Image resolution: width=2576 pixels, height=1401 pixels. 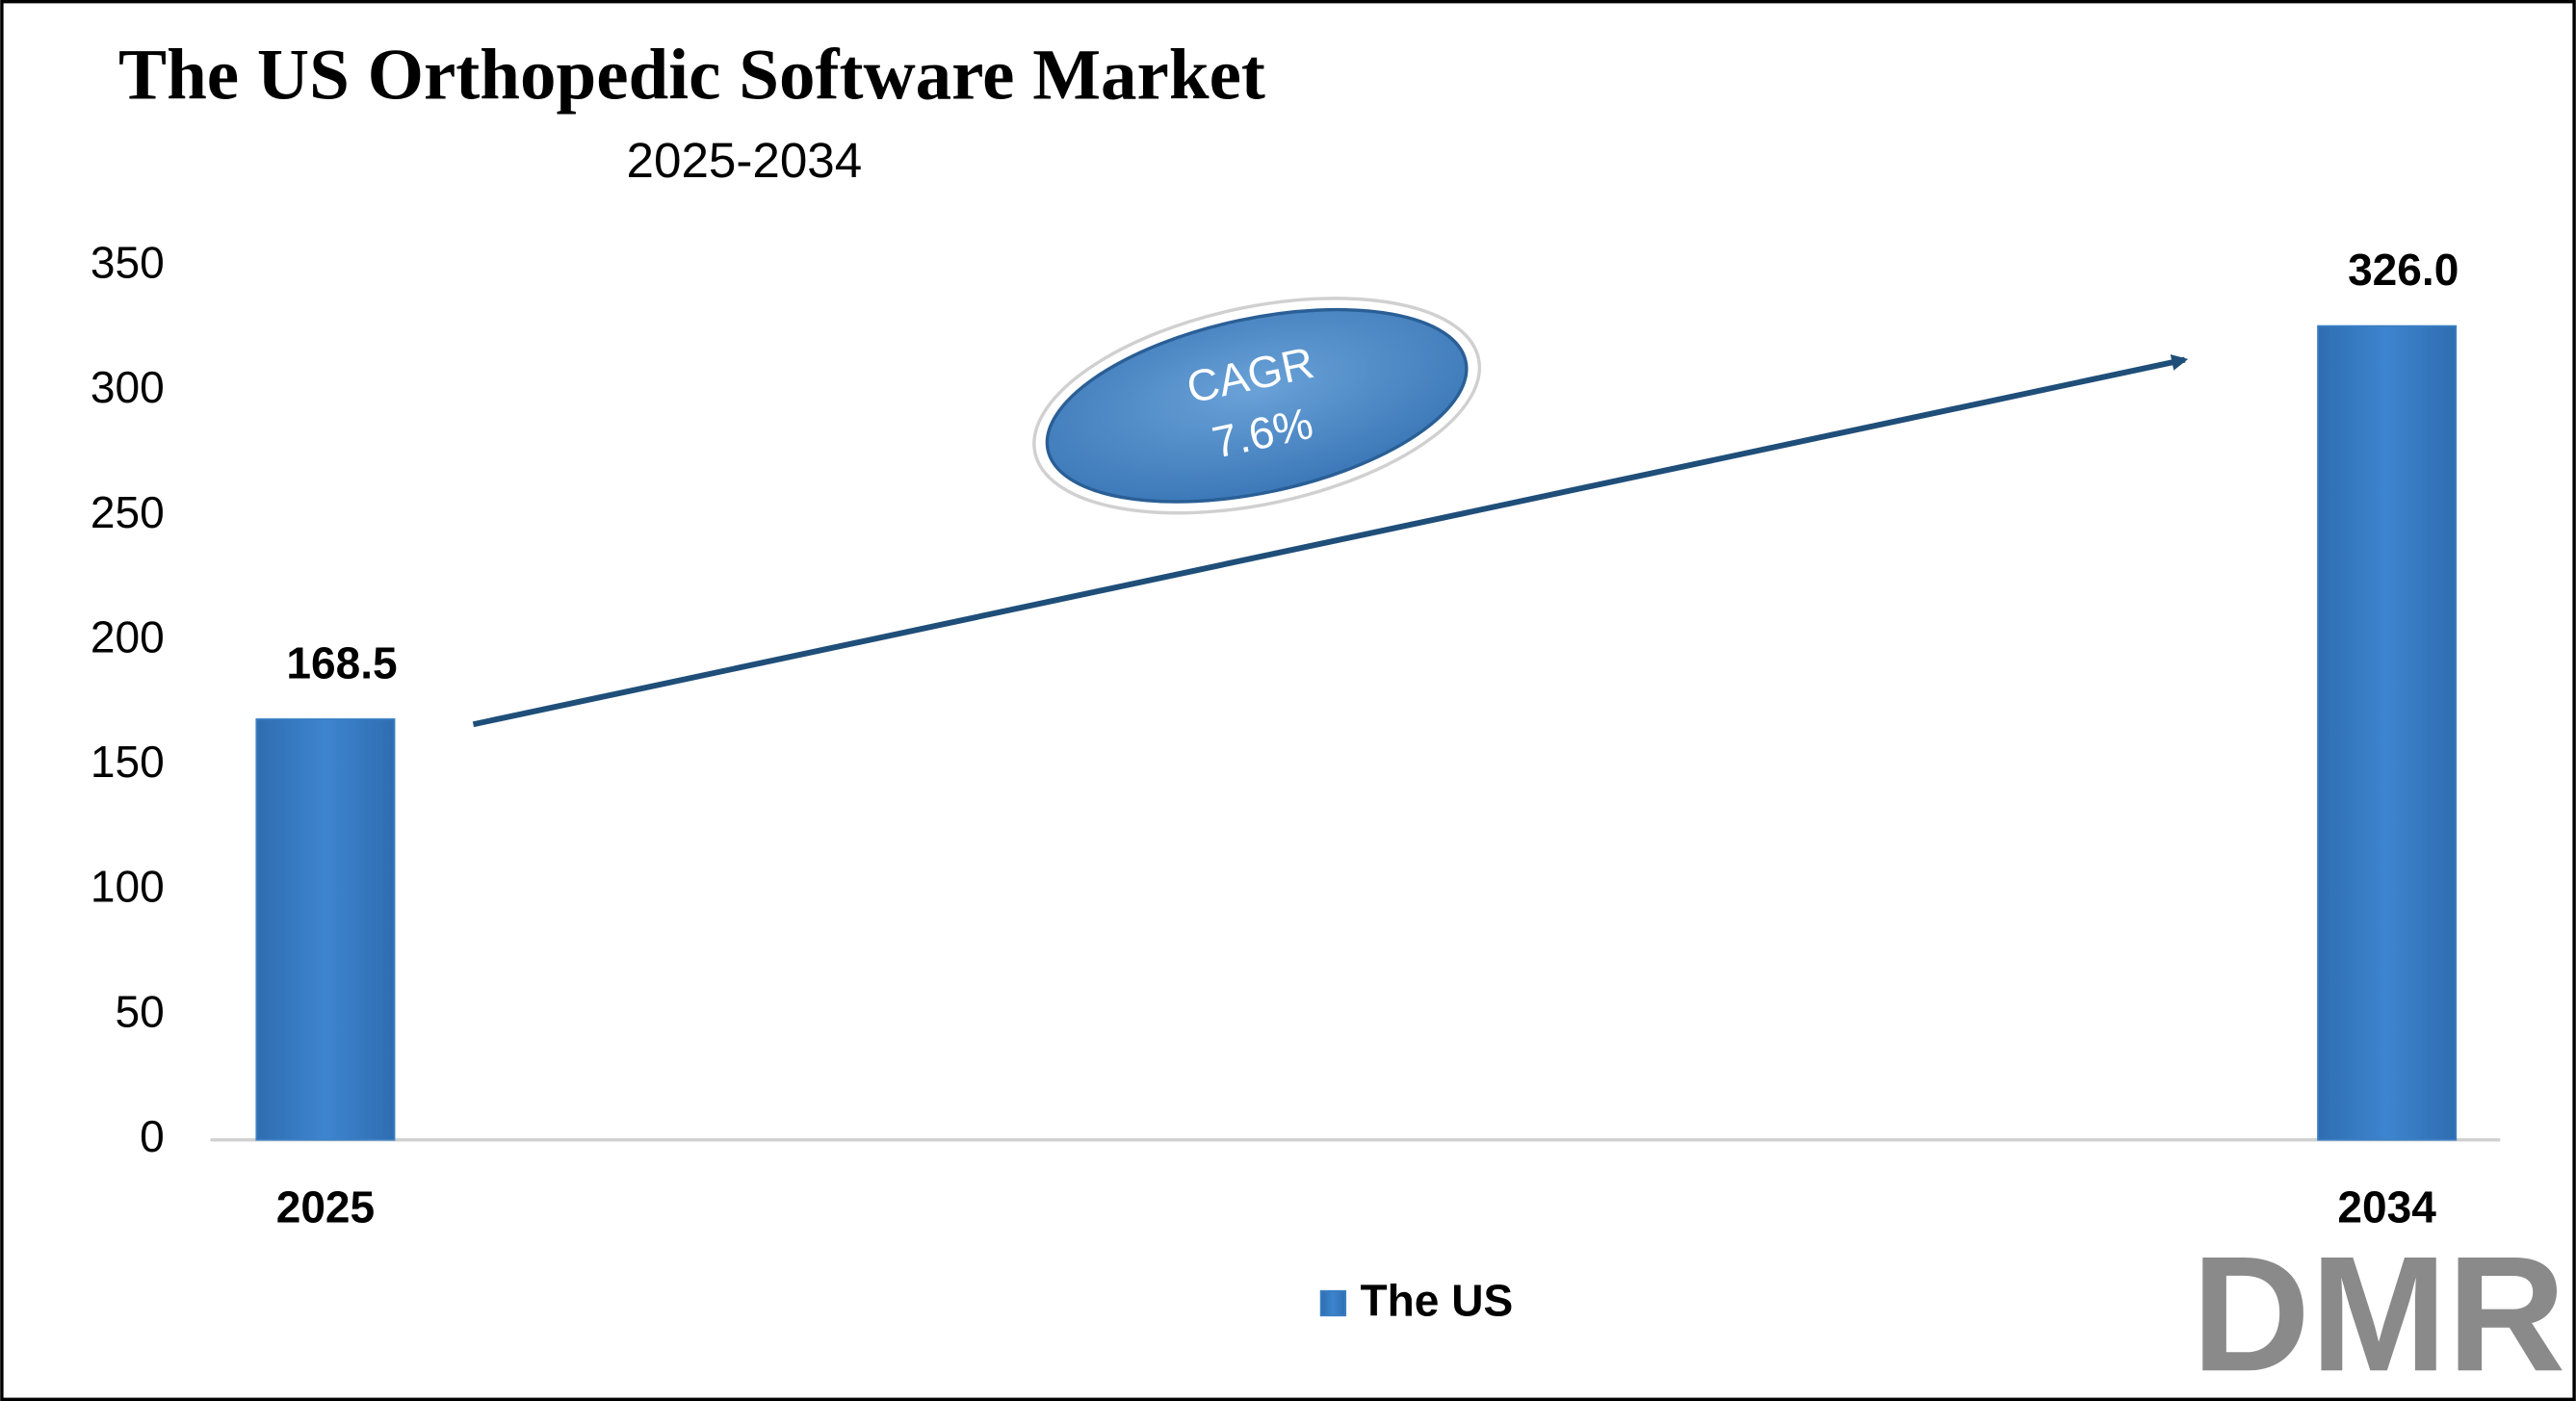 What do you see at coordinates (152, 1136) in the screenshot?
I see `y-tick-label: 0` at bounding box center [152, 1136].